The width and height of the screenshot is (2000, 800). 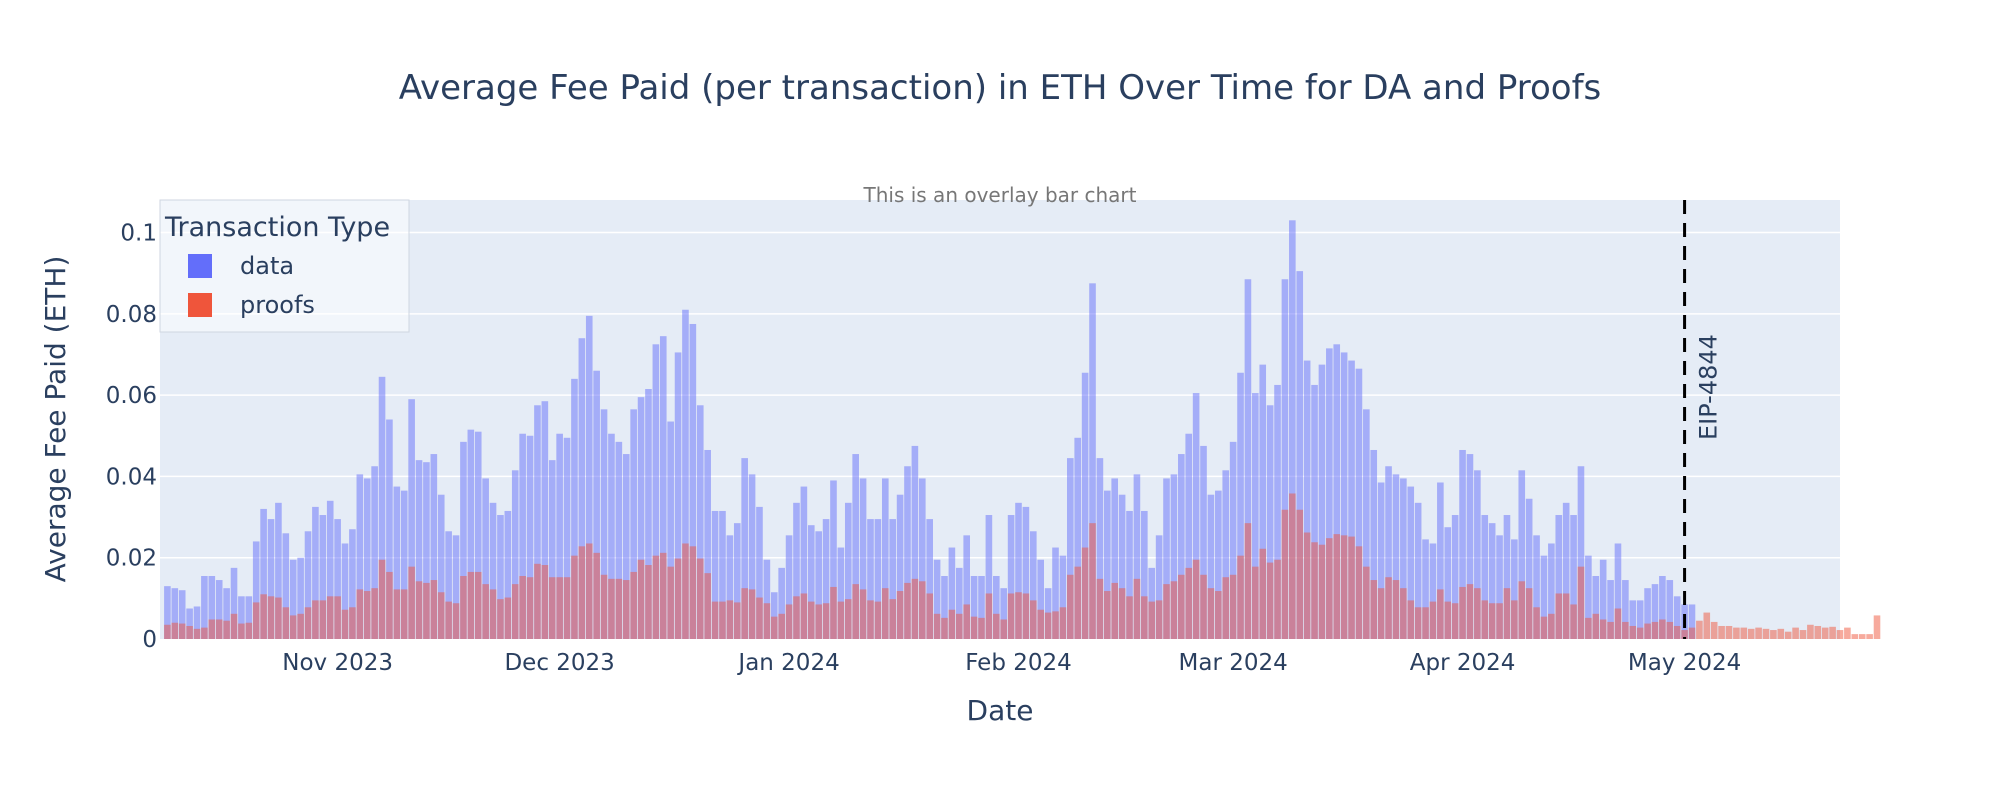 What do you see at coordinates (277, 305) in the screenshot?
I see `legend-label-proofs: proofs` at bounding box center [277, 305].